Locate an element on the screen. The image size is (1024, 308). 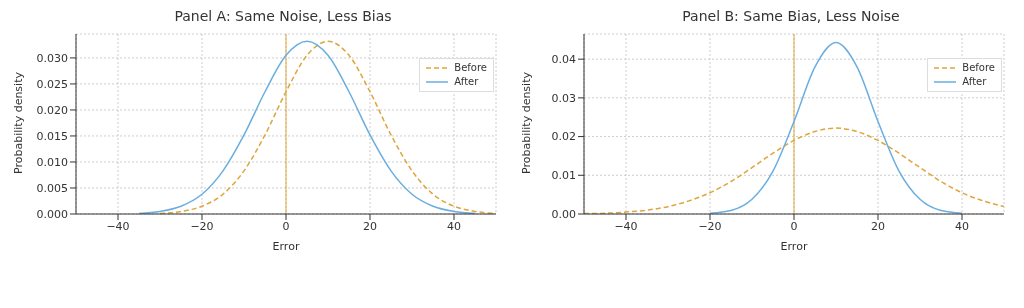
y-tick-label: 0.04 is located at coordinates (563, 60).